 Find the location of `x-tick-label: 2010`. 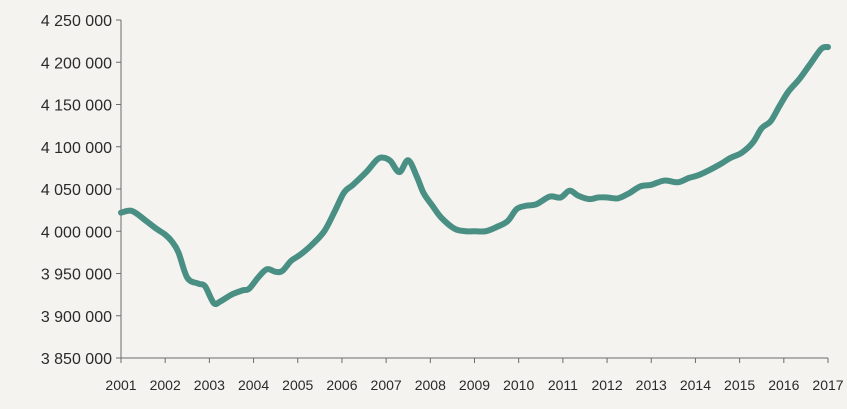

x-tick-label: 2010 is located at coordinates (518, 385).